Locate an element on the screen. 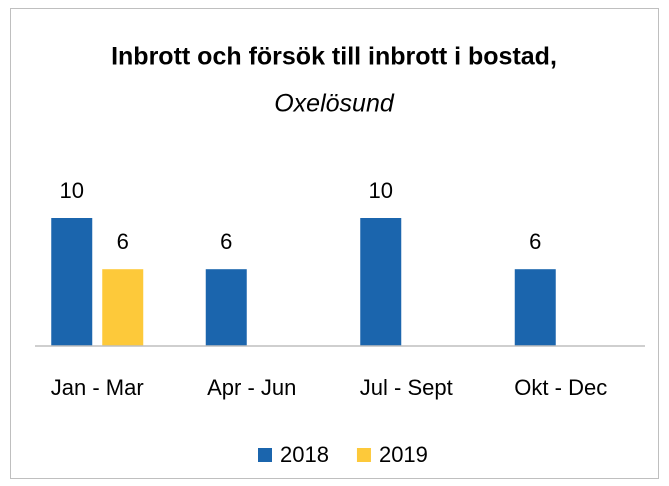  x-tick-label: Jan - Mar is located at coordinates (97, 387).